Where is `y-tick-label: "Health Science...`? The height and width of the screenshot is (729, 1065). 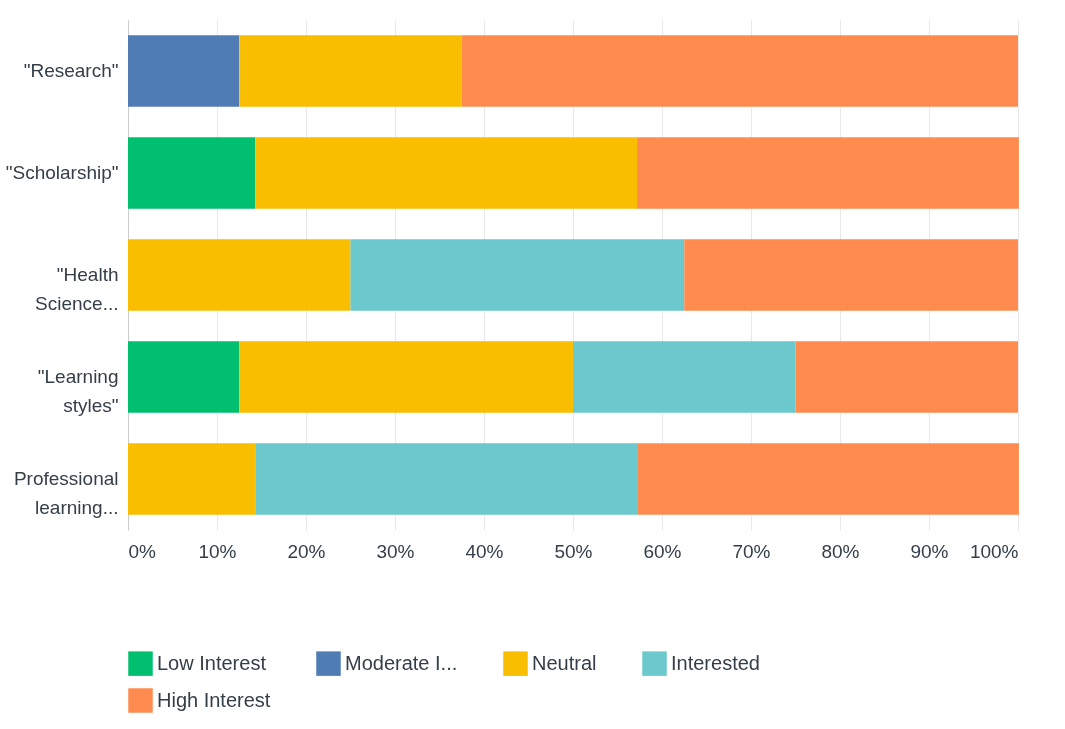 y-tick-label: "Health Science... is located at coordinates (77, 289).